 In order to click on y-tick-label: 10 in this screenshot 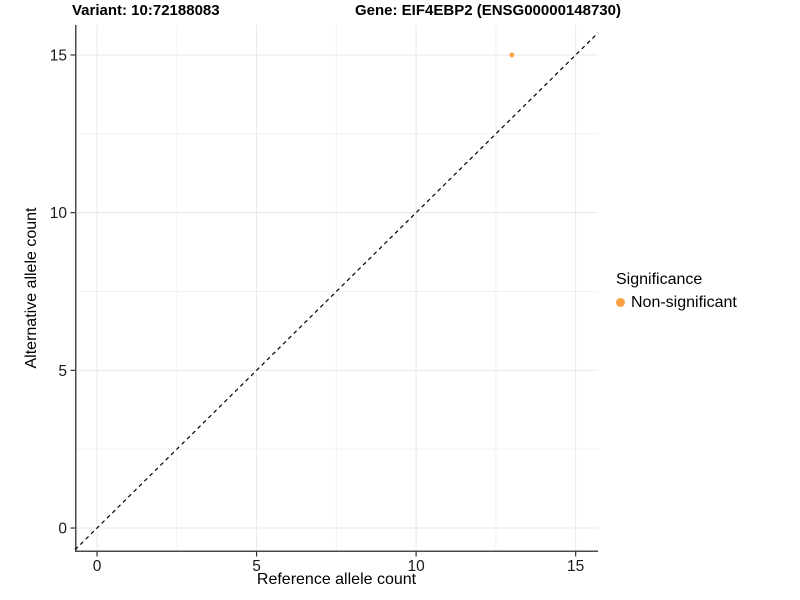, I will do `click(59, 213)`.